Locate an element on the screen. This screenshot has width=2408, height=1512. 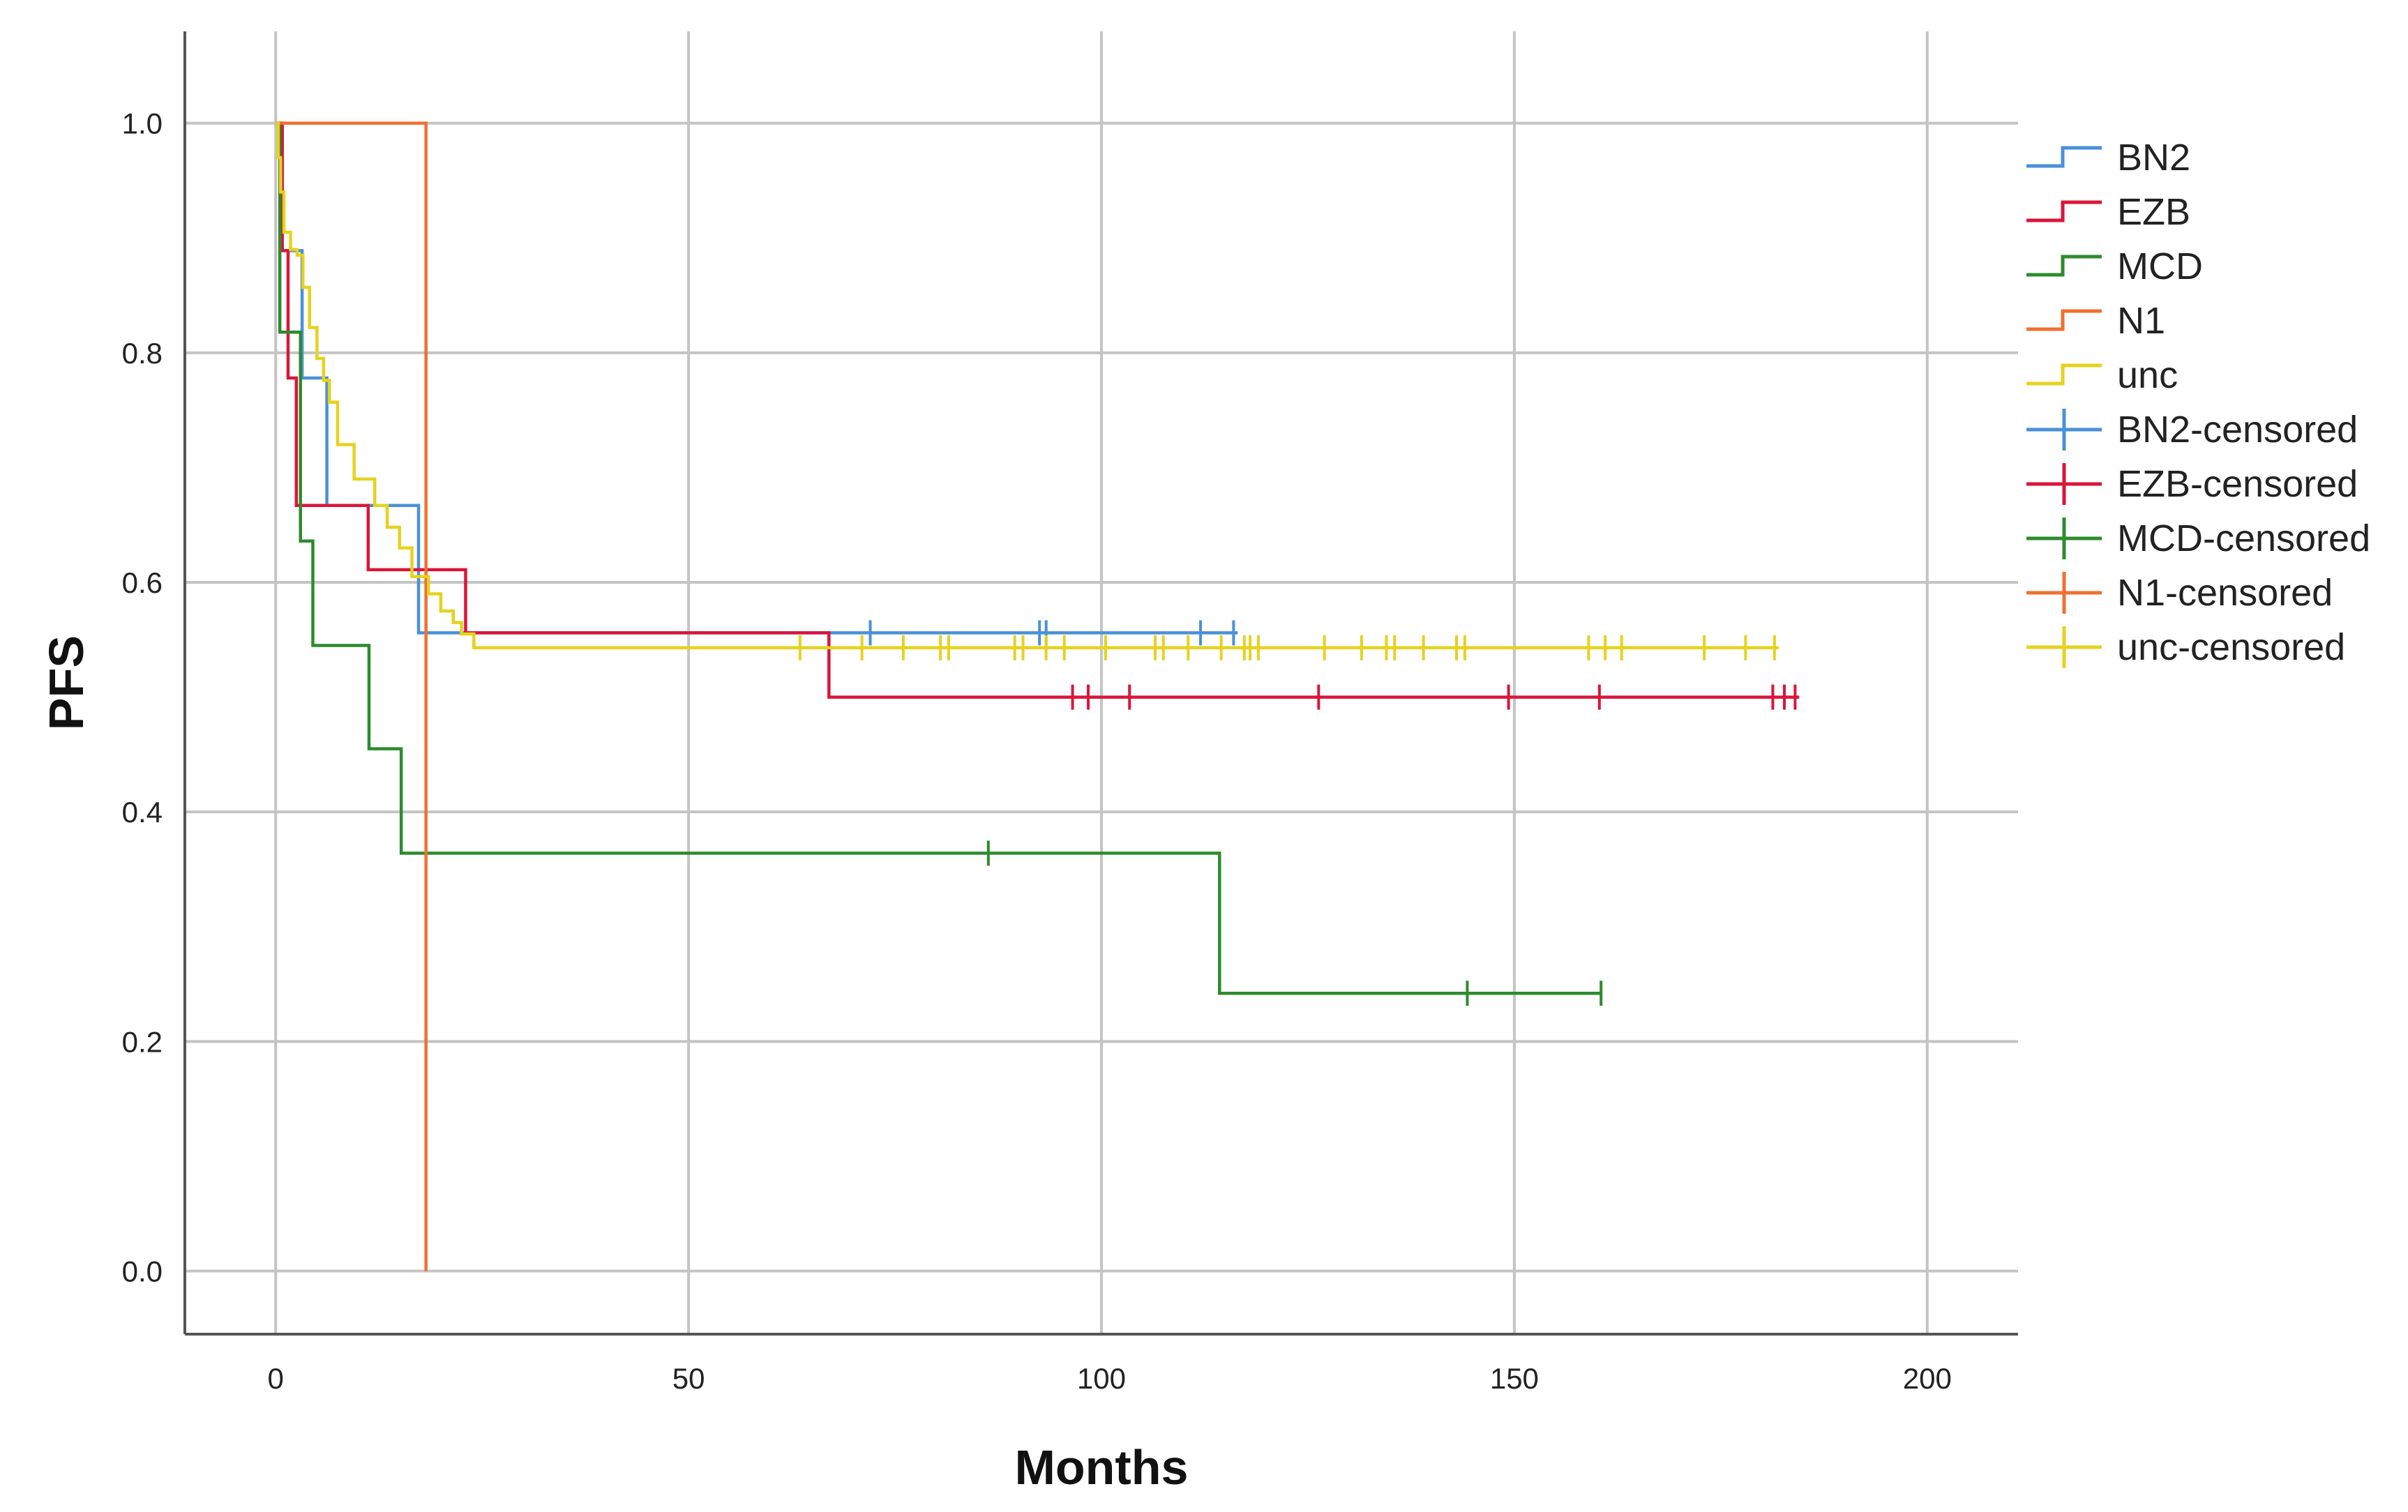
legend-label: unc is located at coordinates (2148, 375).